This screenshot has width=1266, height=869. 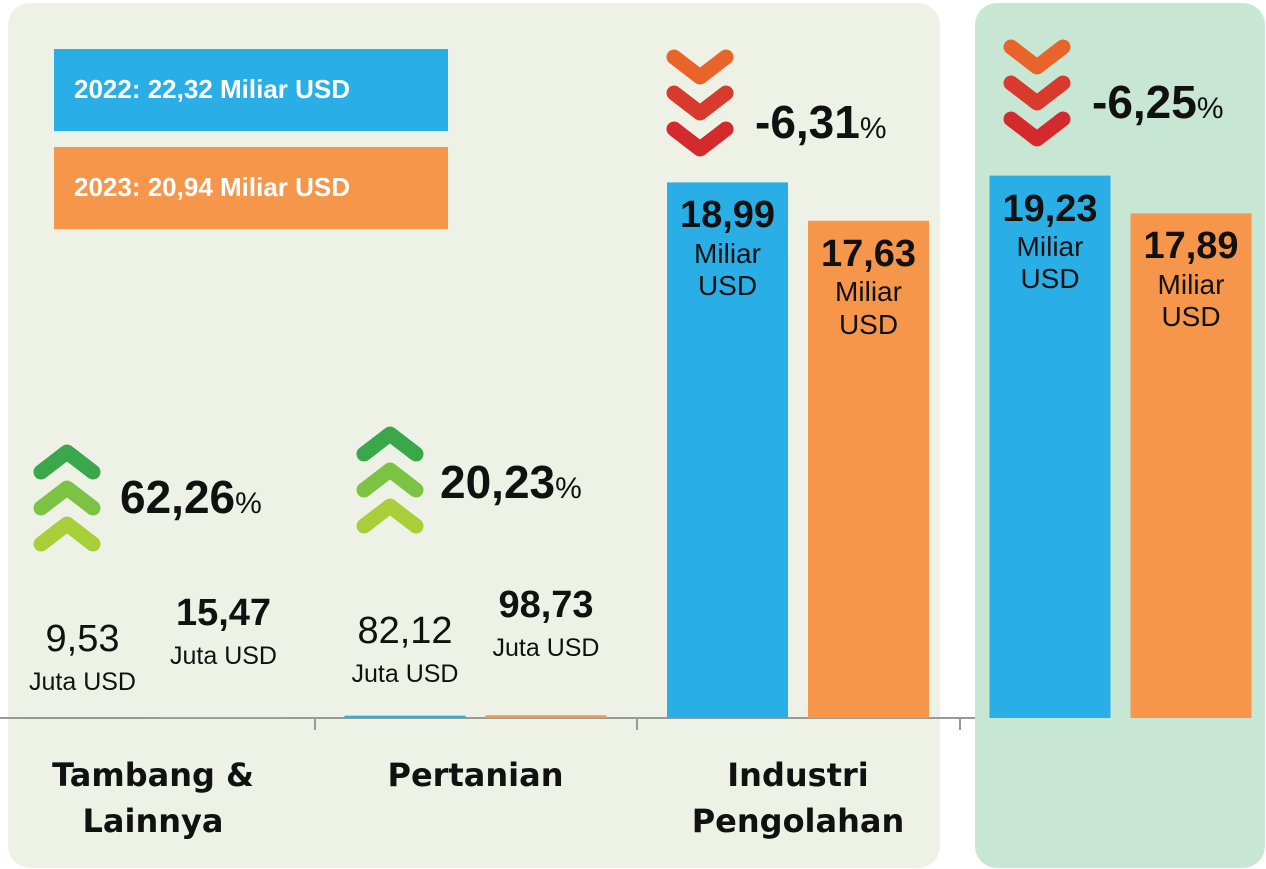 What do you see at coordinates (868, 253) in the screenshot?
I see `value-label: 17,63` at bounding box center [868, 253].